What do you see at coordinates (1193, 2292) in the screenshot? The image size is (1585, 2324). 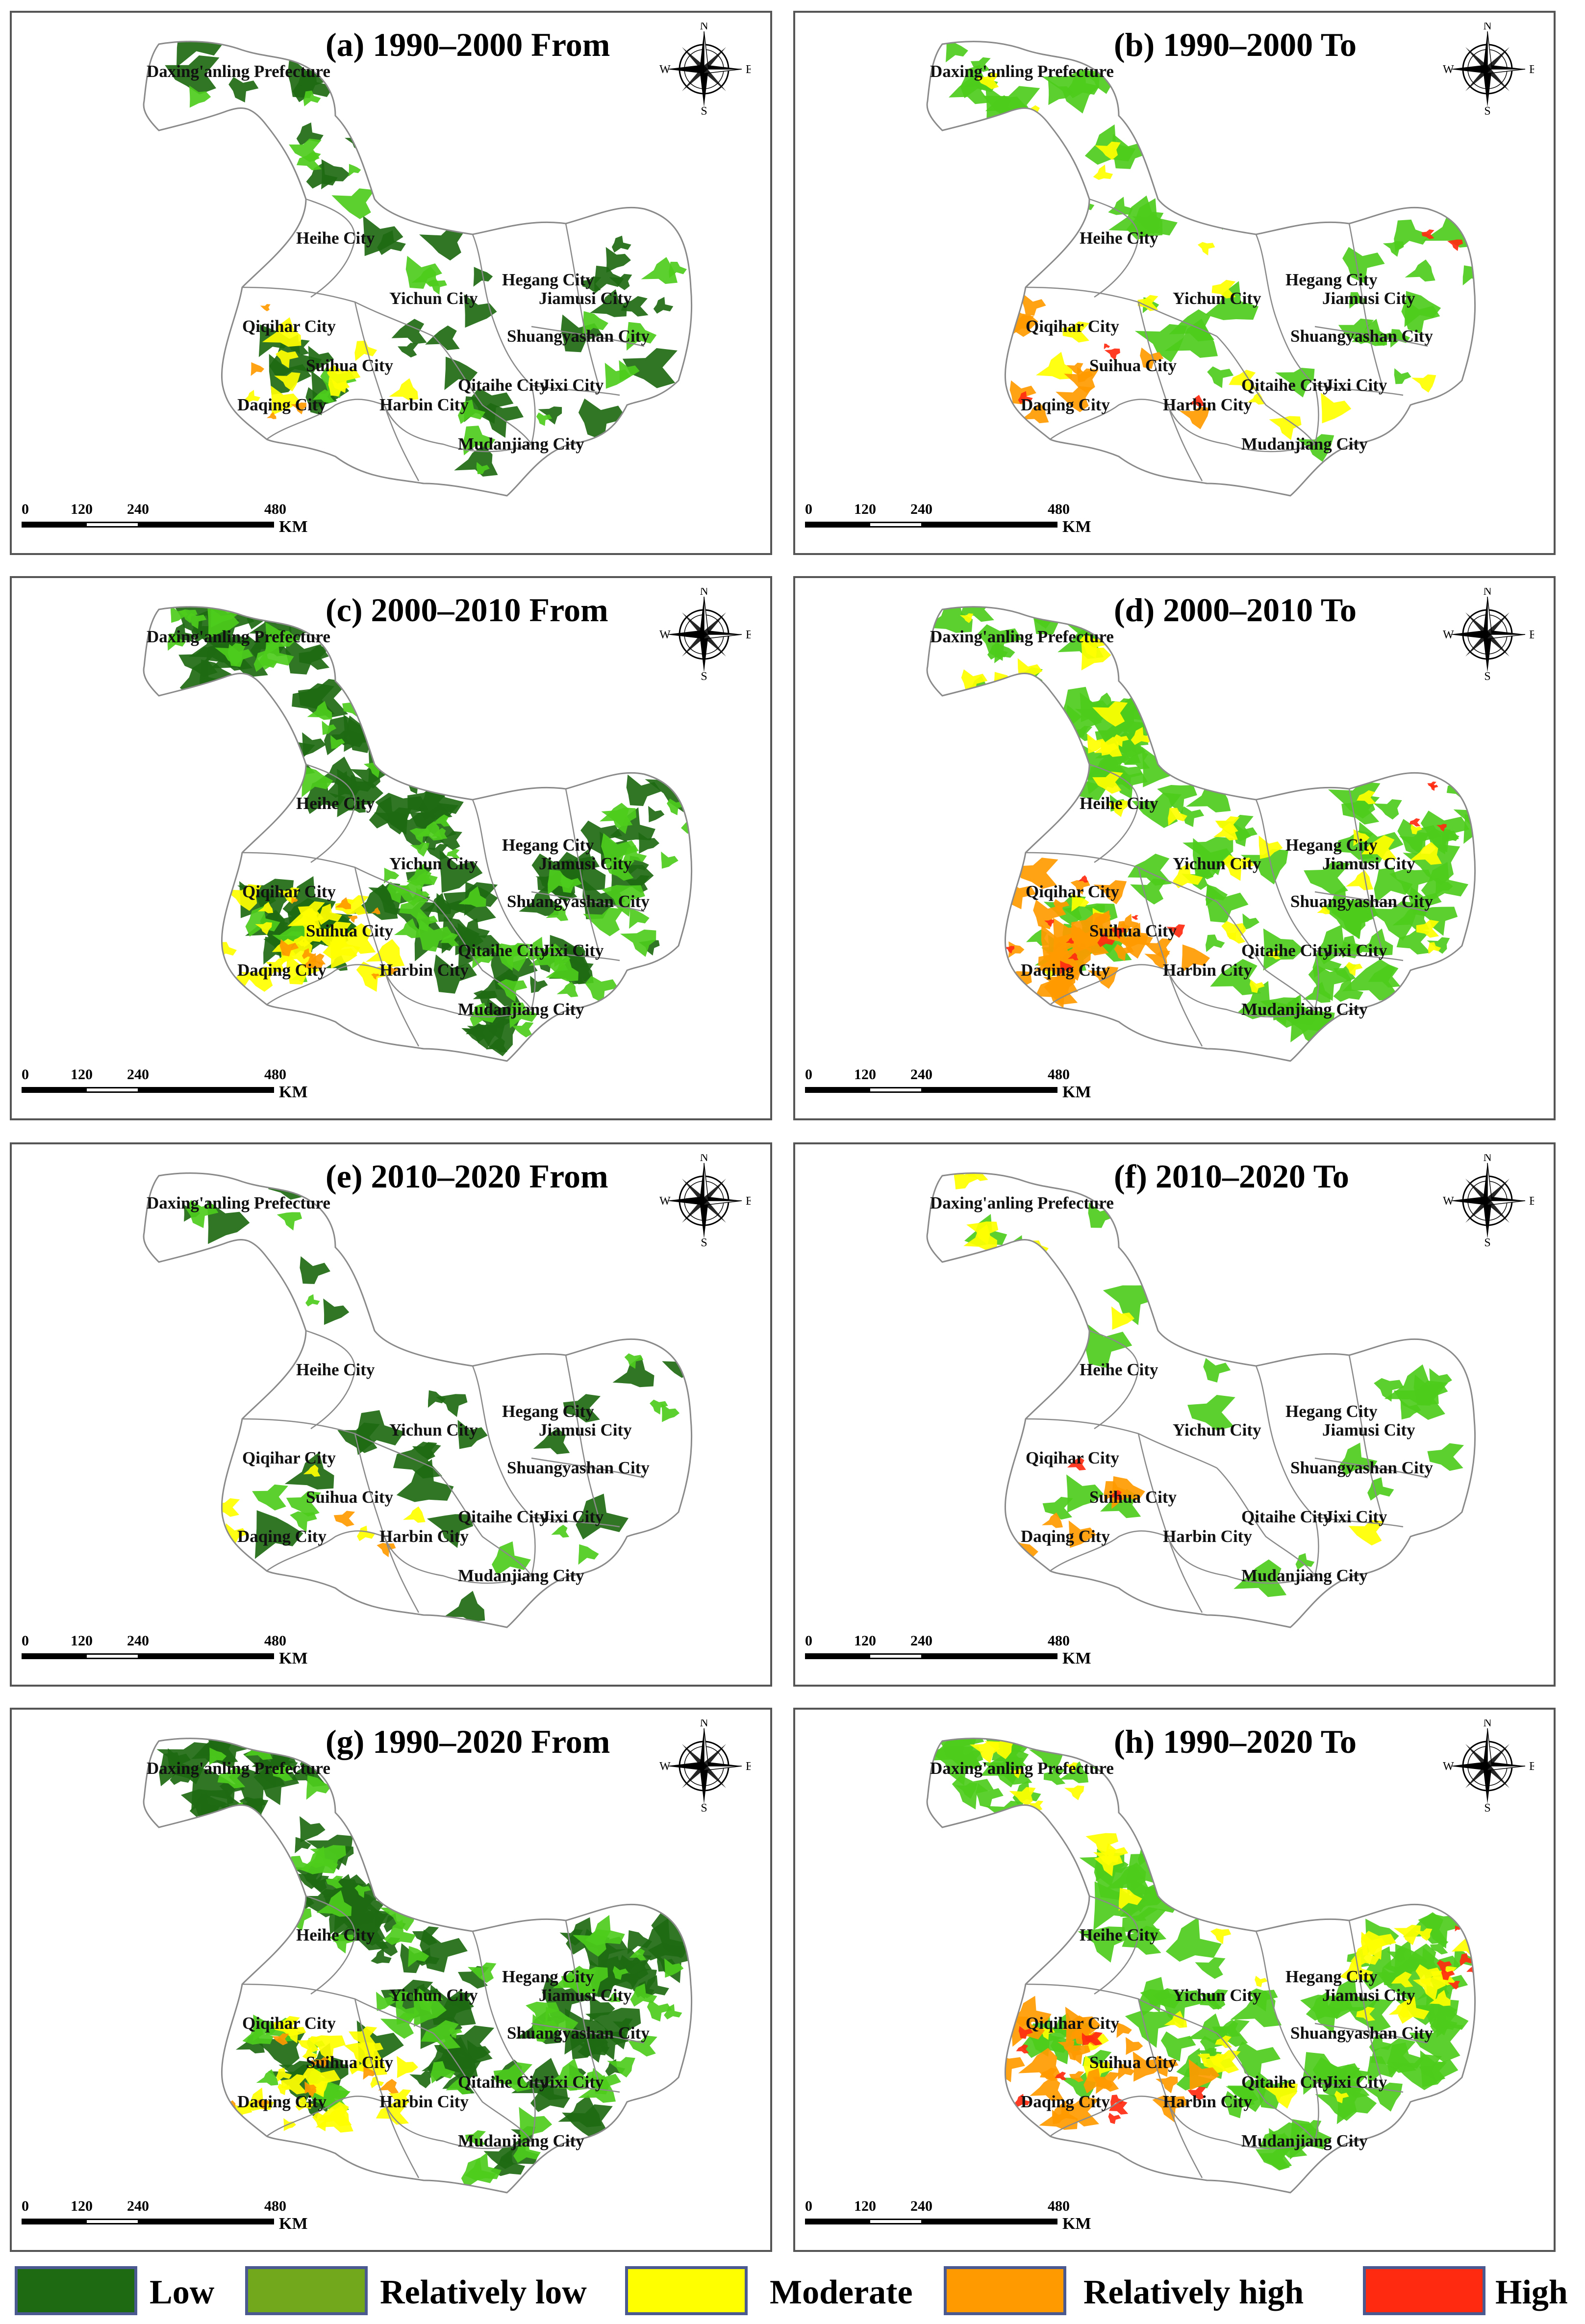 I see `legend-label-relatively-high: Relatively high` at bounding box center [1193, 2292].